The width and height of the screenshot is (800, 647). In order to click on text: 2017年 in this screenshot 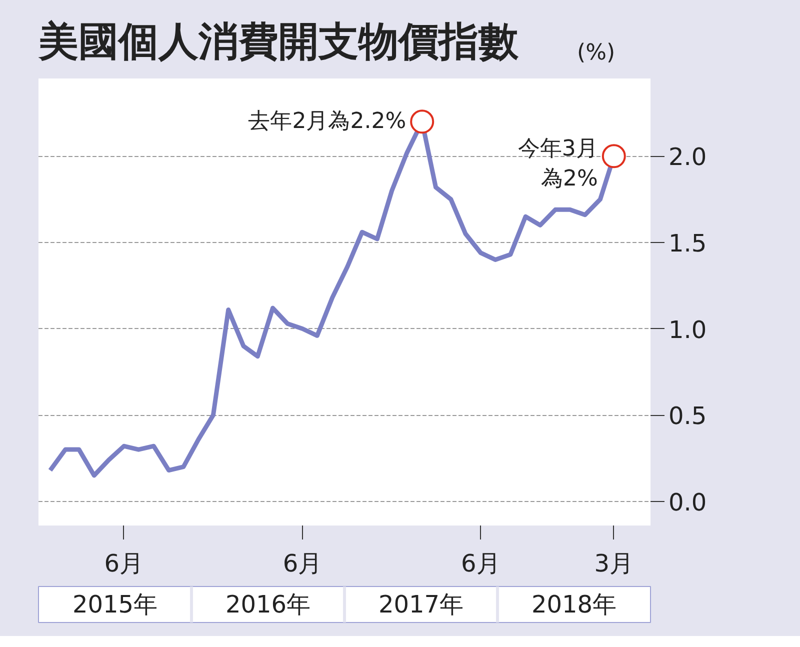, I will do `click(421, 604)`.